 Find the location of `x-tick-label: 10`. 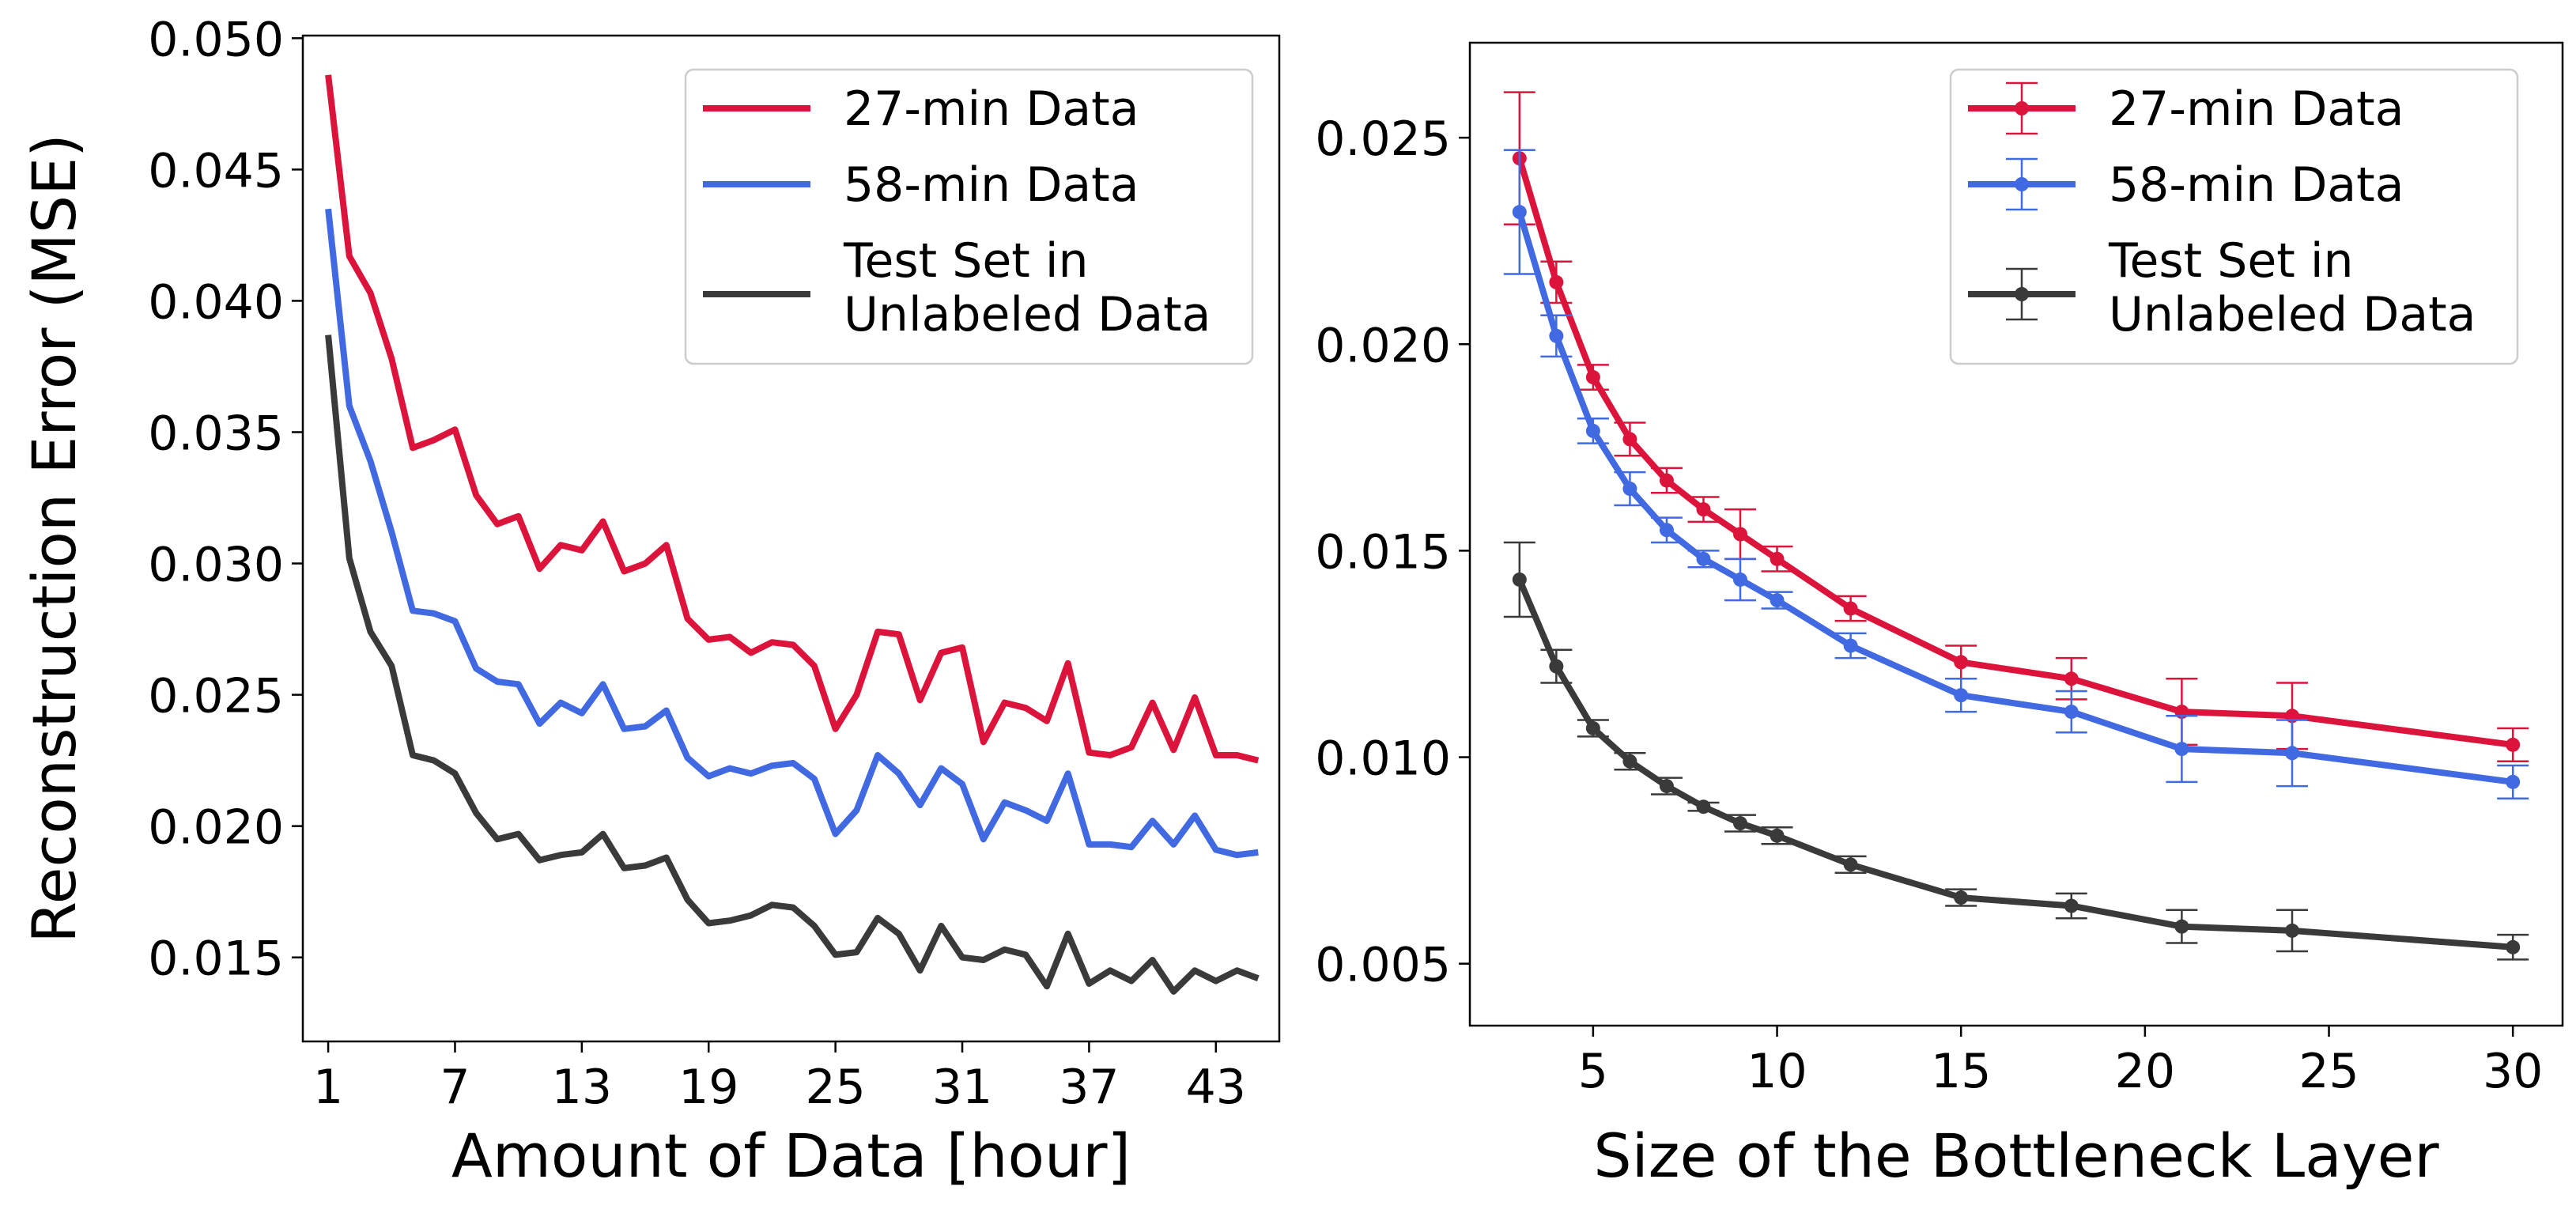

x-tick-label: 10 is located at coordinates (1777, 1071).